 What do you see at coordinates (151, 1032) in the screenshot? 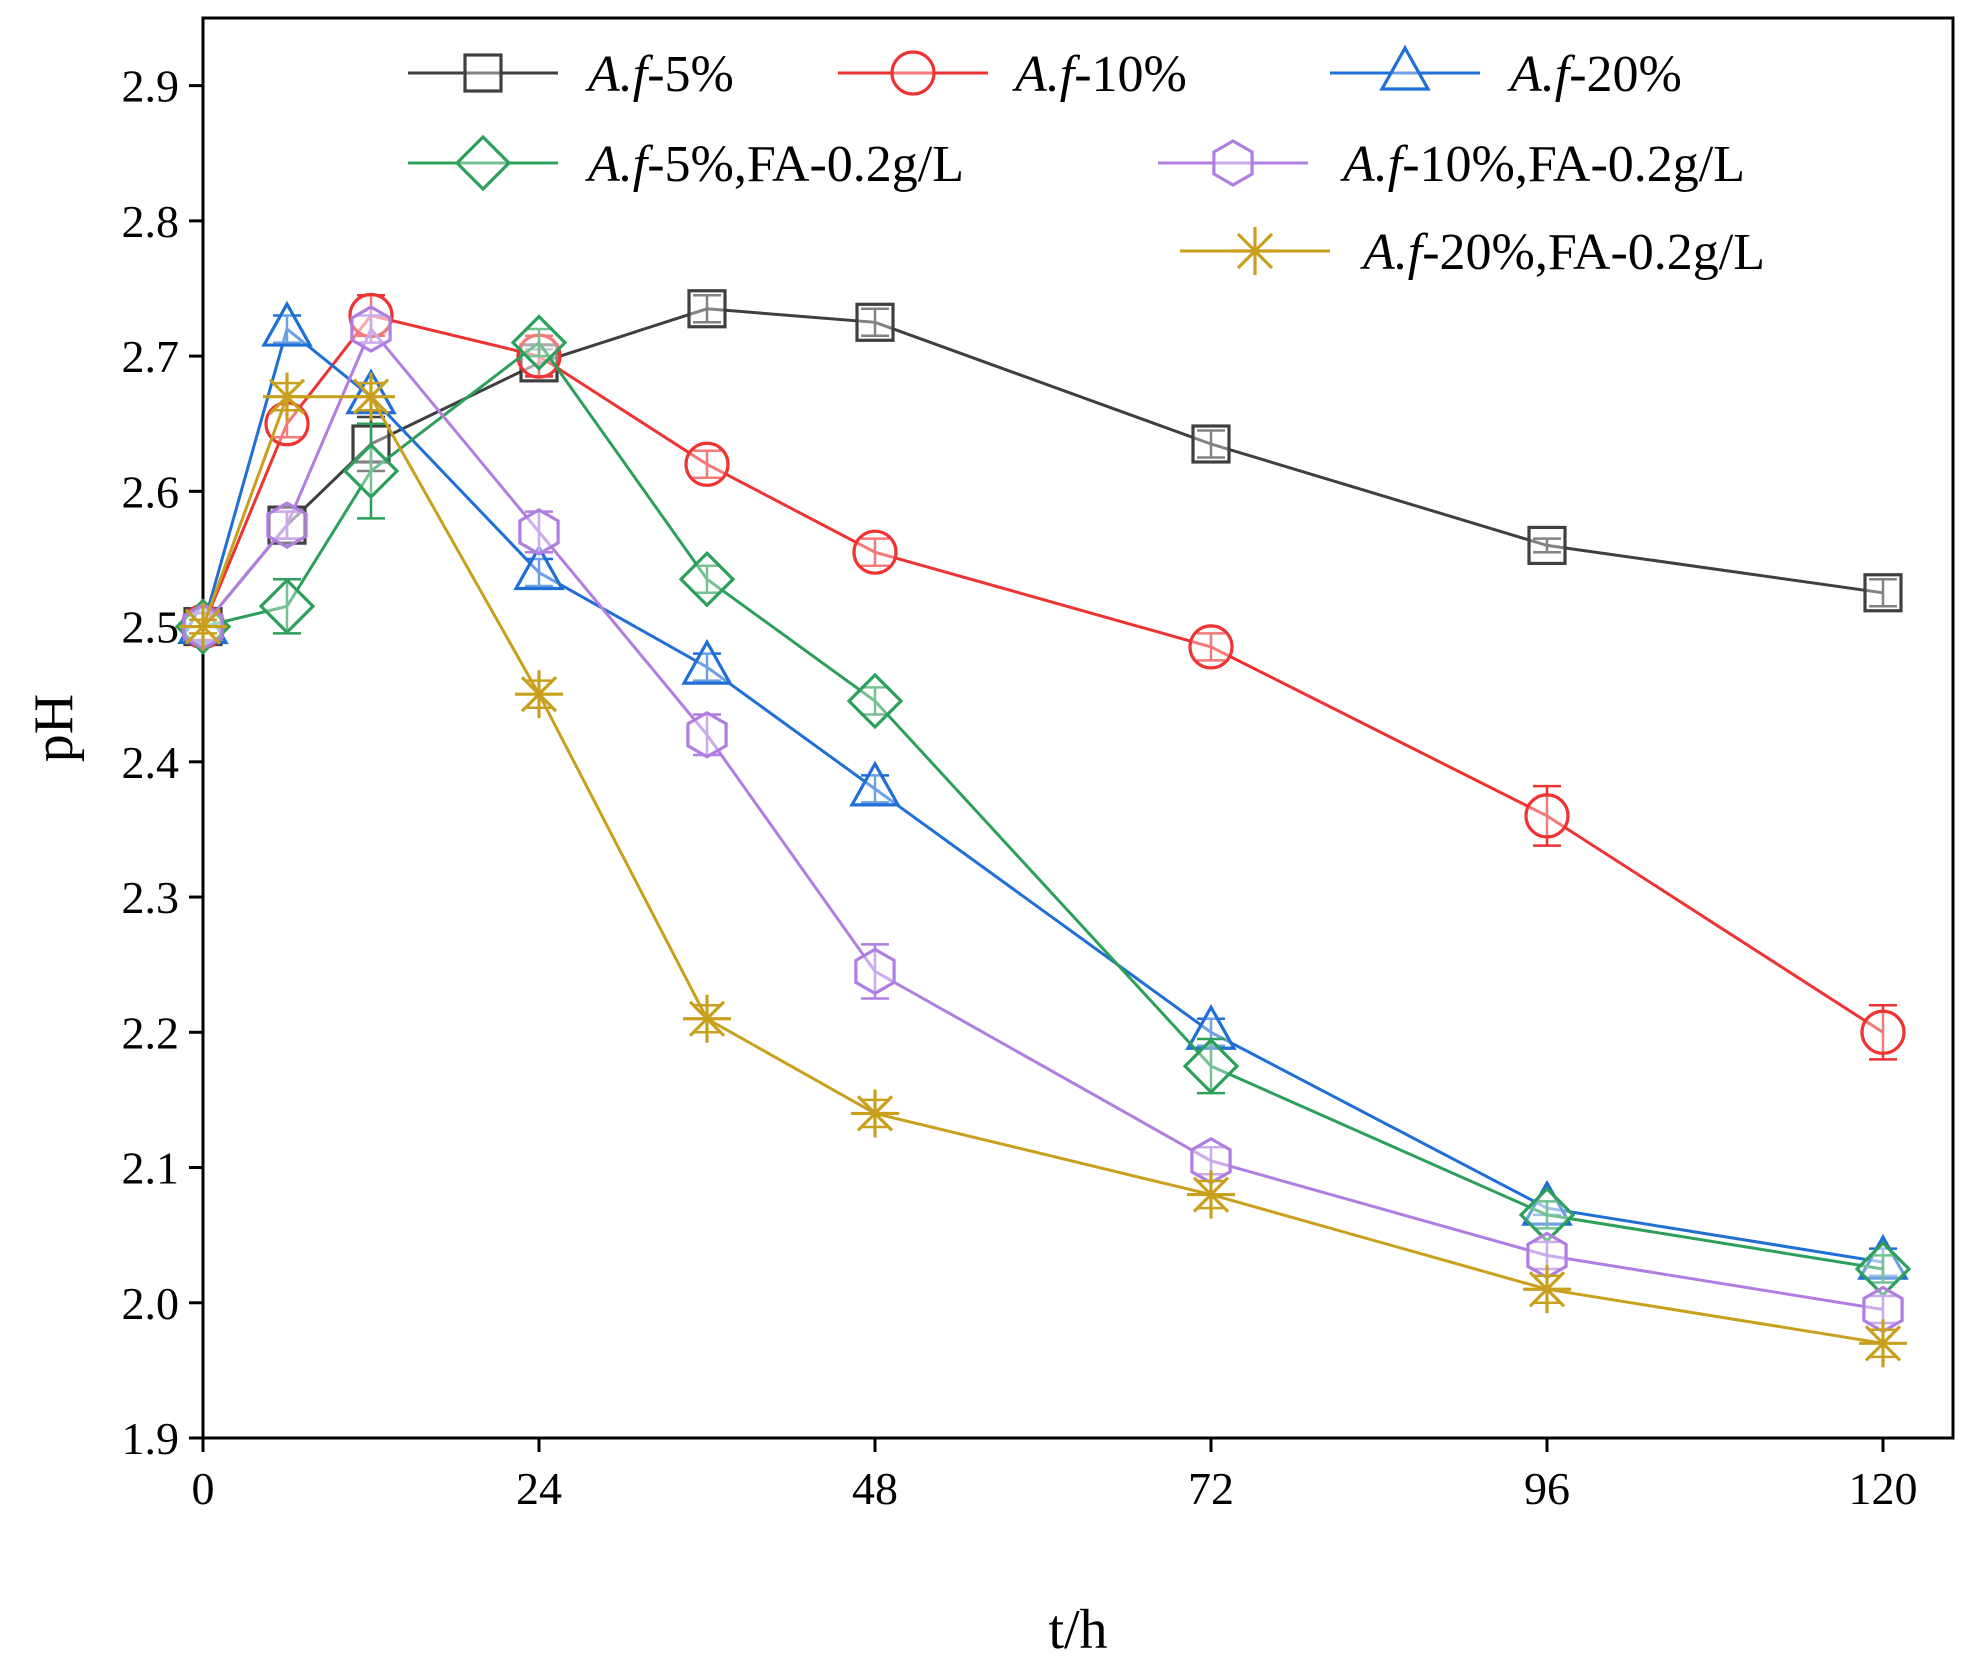
I see `y-tick-label: 2.2` at bounding box center [151, 1032].